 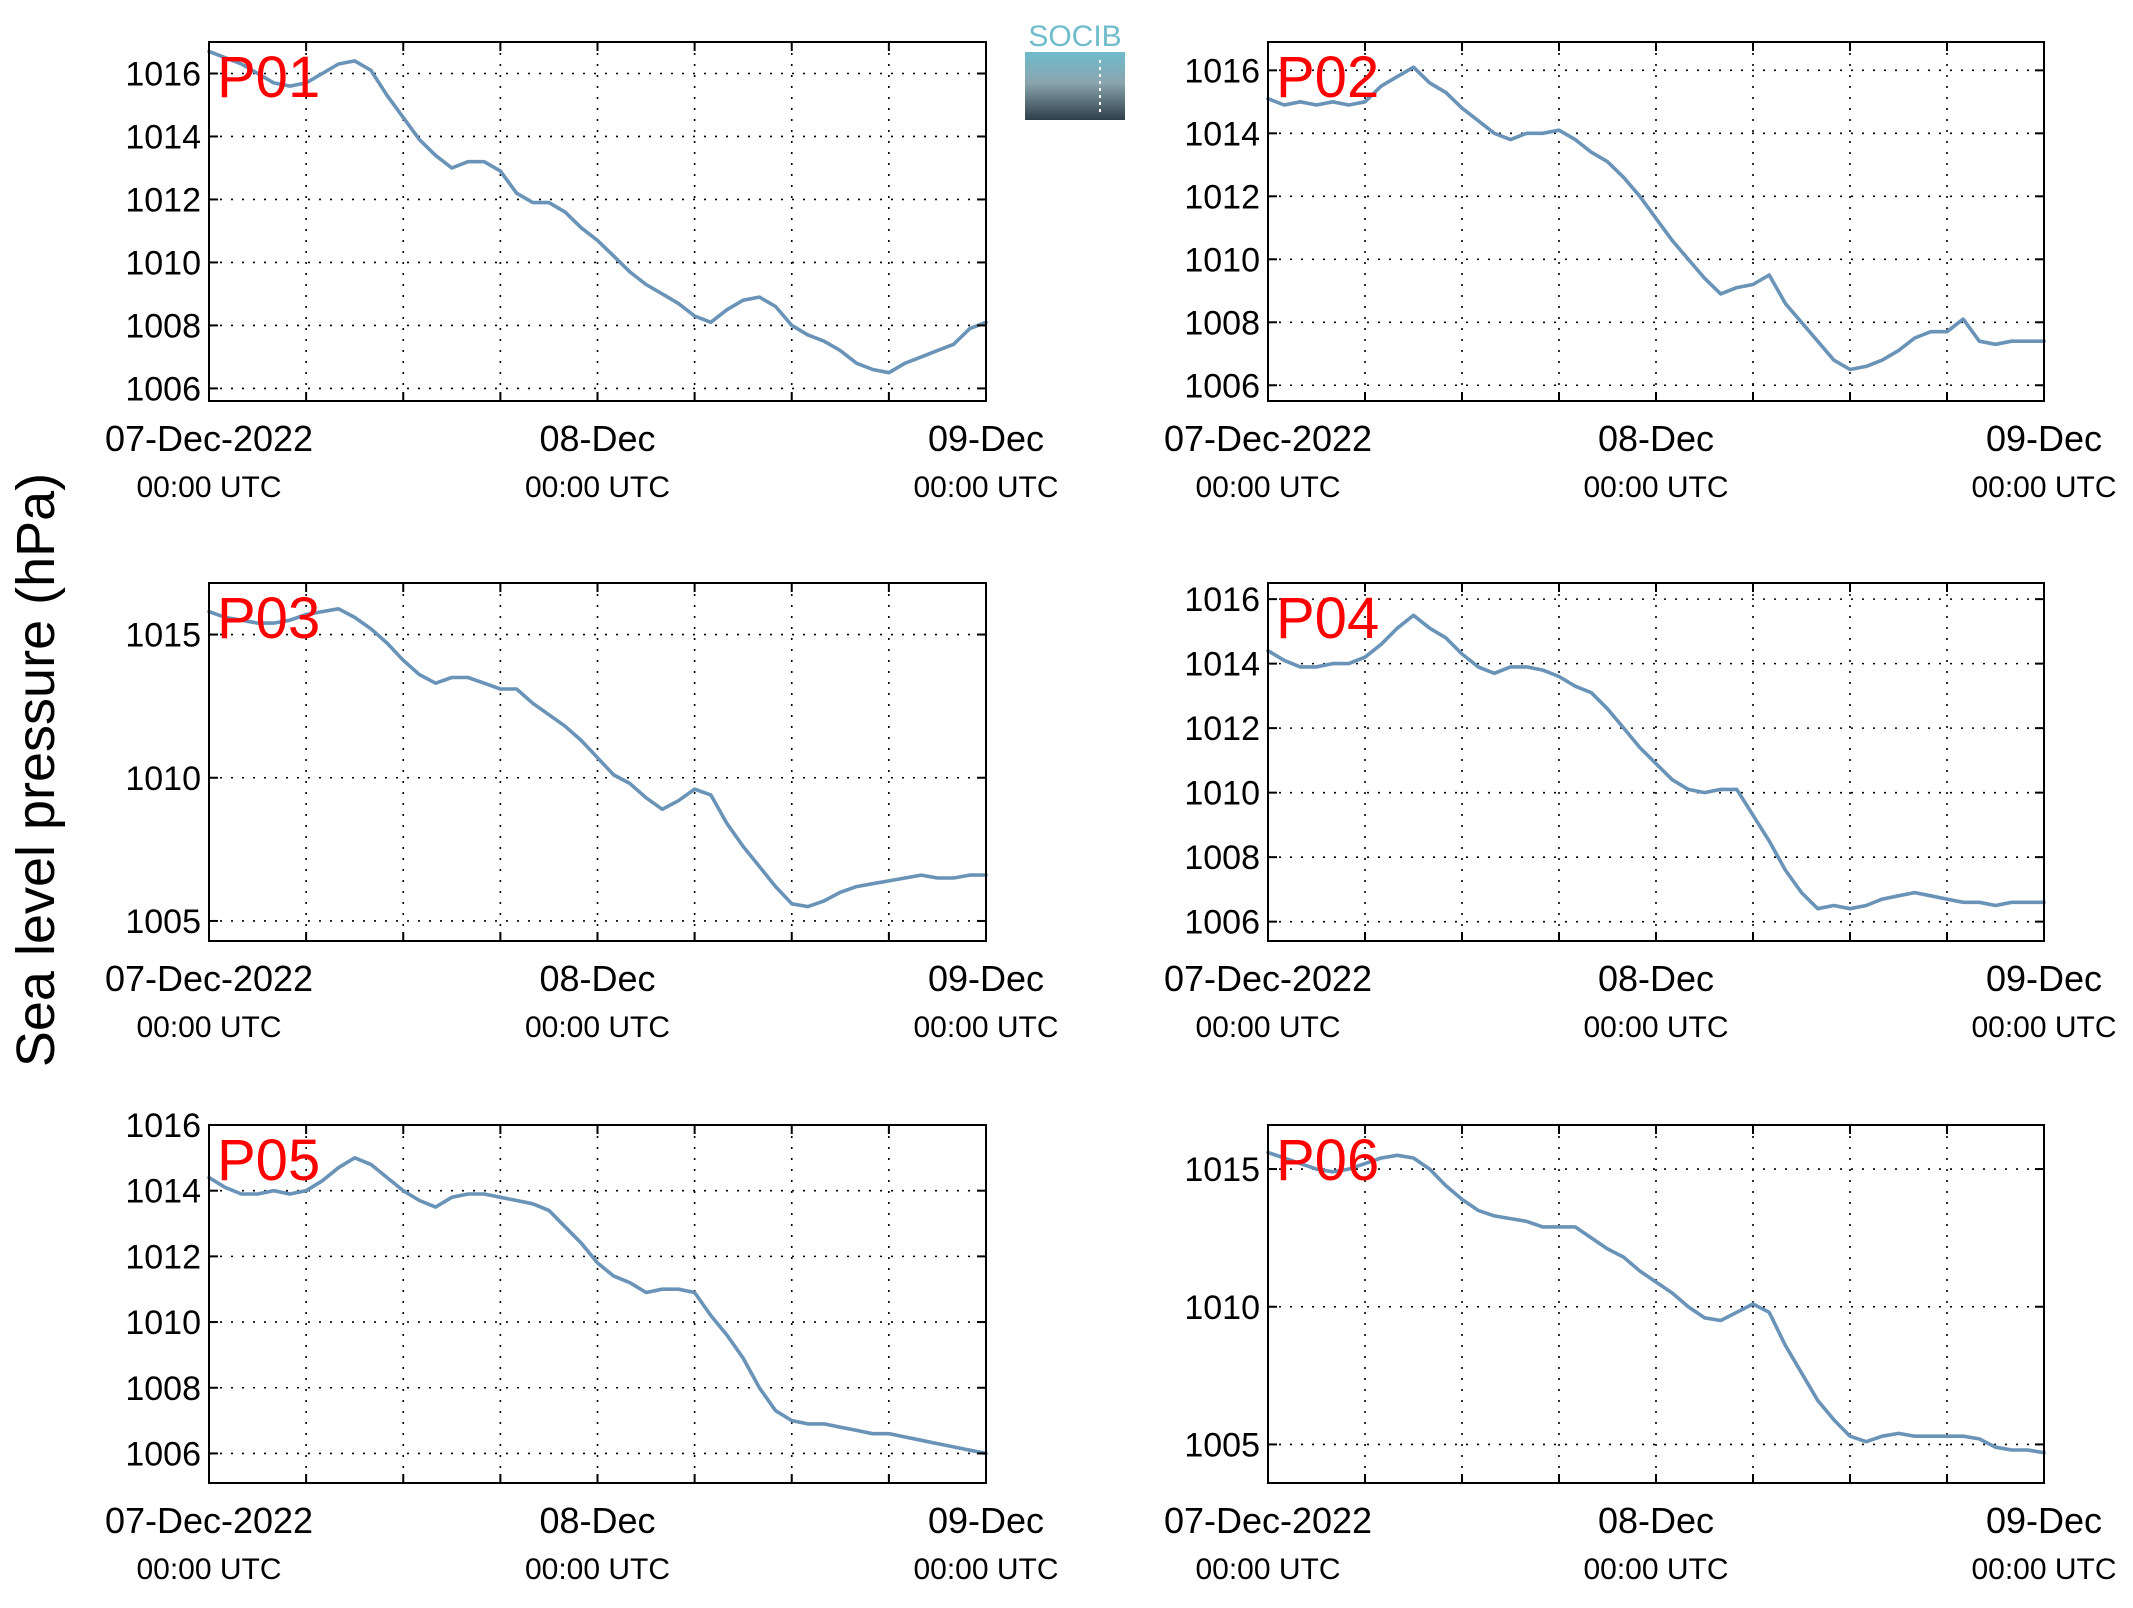 I want to click on panel-label: P05, so click(x=268, y=1160).